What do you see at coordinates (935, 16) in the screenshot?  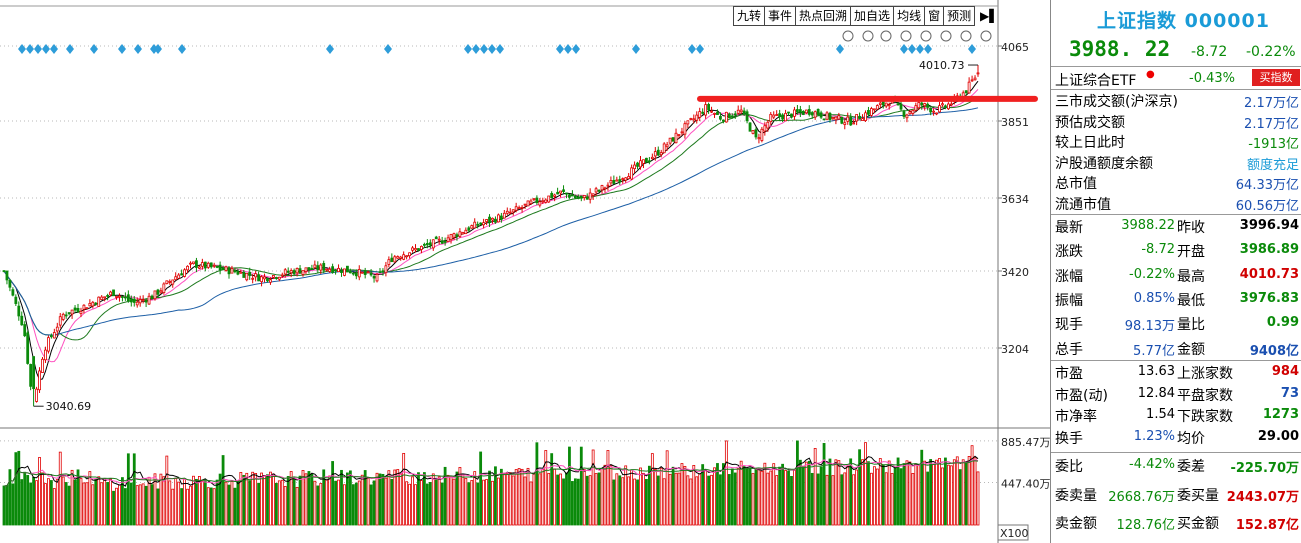 I see `toolbar-button-window: 窗` at bounding box center [935, 16].